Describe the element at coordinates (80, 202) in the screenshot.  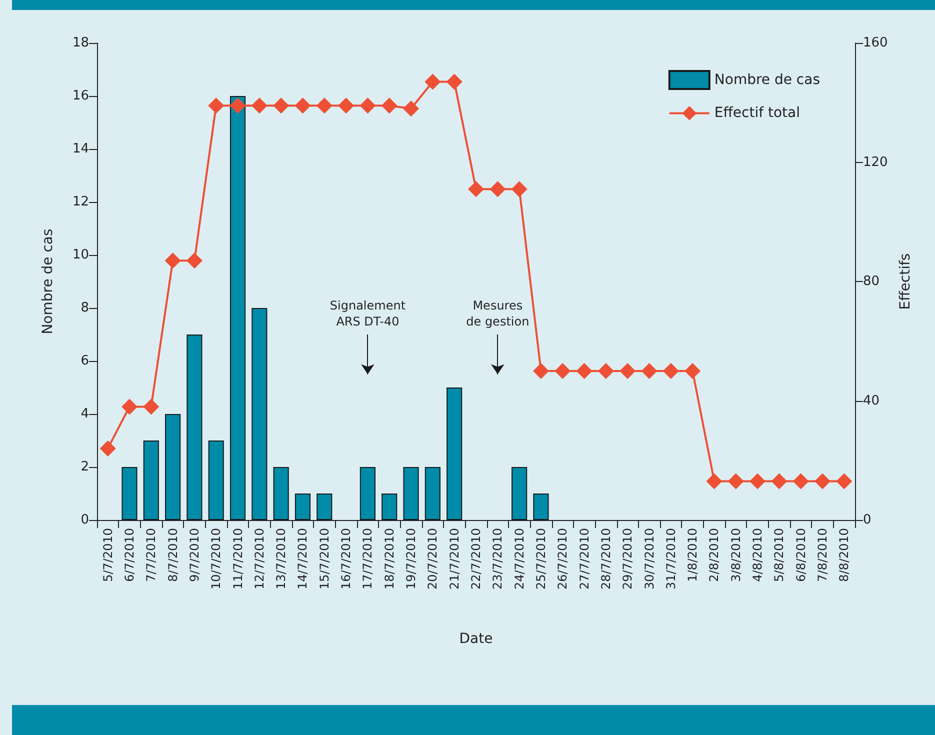
I see `y-tick-label: 12` at that location.